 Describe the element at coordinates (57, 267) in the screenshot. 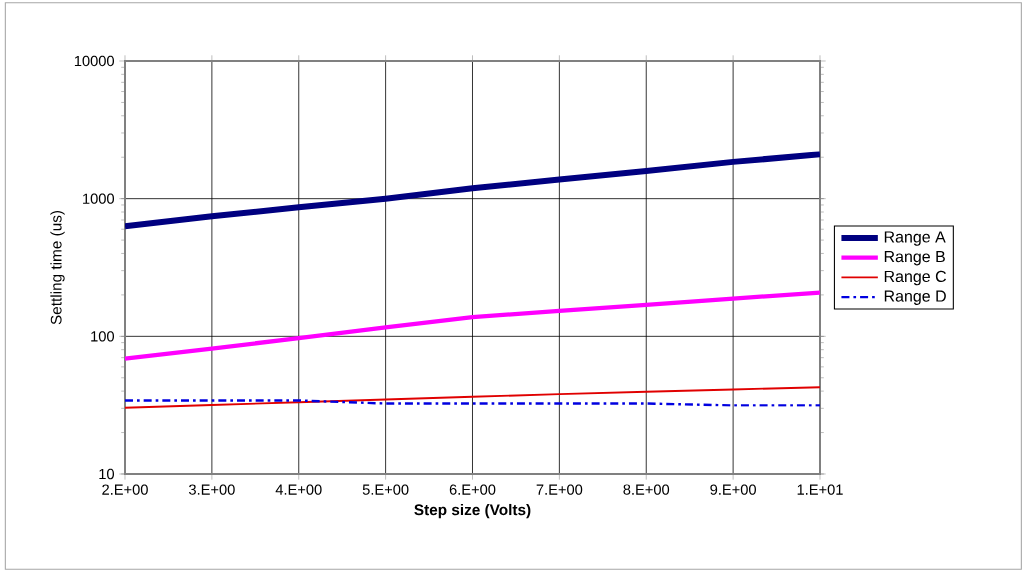

I see `y-axis-title: Settling time (us)` at that location.